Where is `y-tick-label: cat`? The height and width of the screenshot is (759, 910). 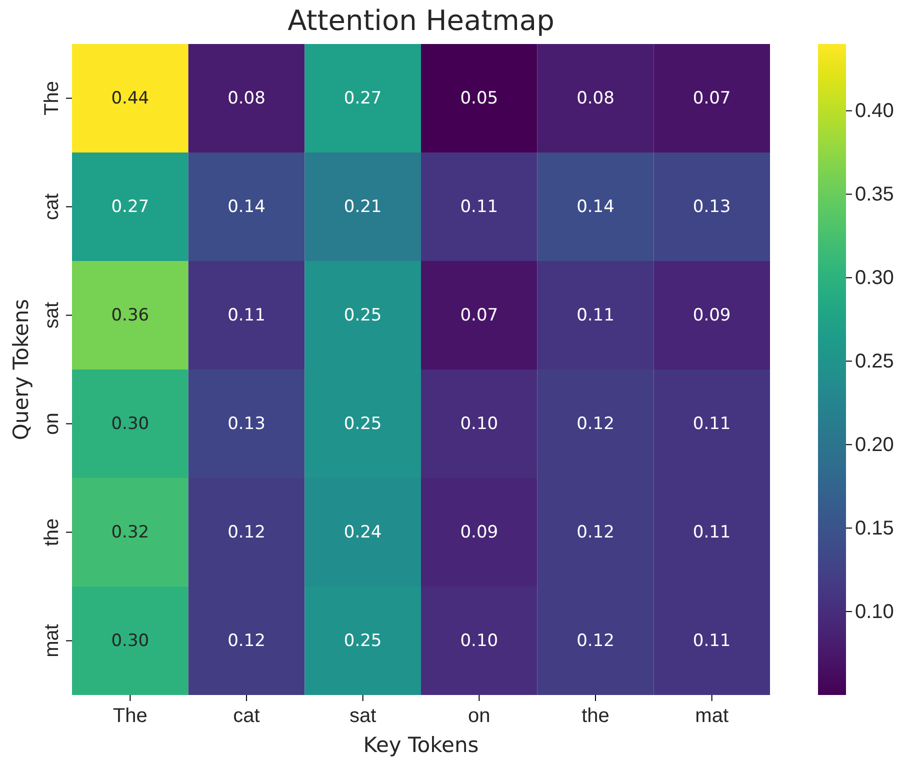 y-tick-label: cat is located at coordinates (52, 206).